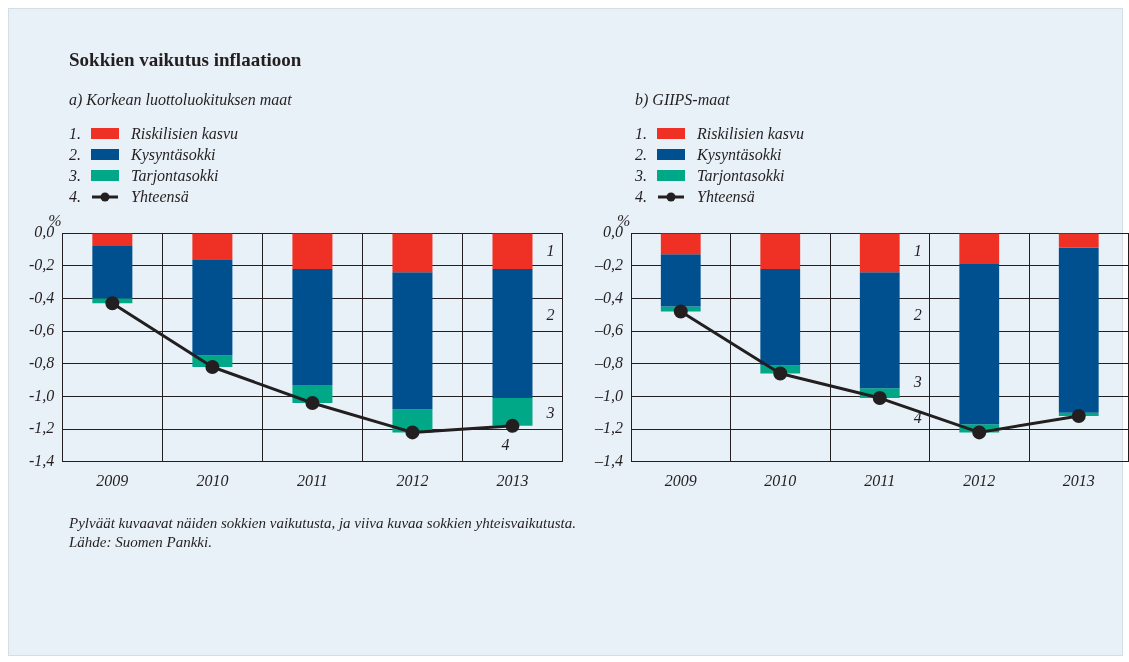 The height and width of the screenshot is (662, 1129). I want to click on y-tick-label: -0,2, so click(42, 264).